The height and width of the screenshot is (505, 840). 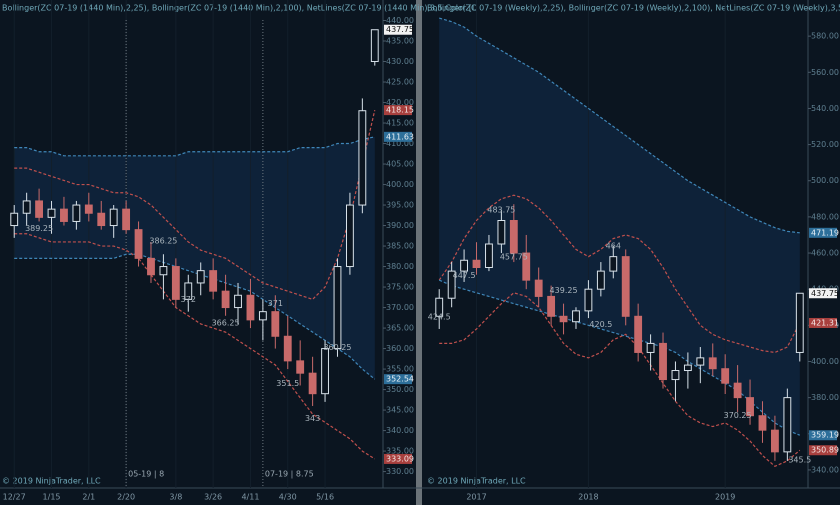 I want to click on y-tick-label: 330.00, so click(x=400, y=471).